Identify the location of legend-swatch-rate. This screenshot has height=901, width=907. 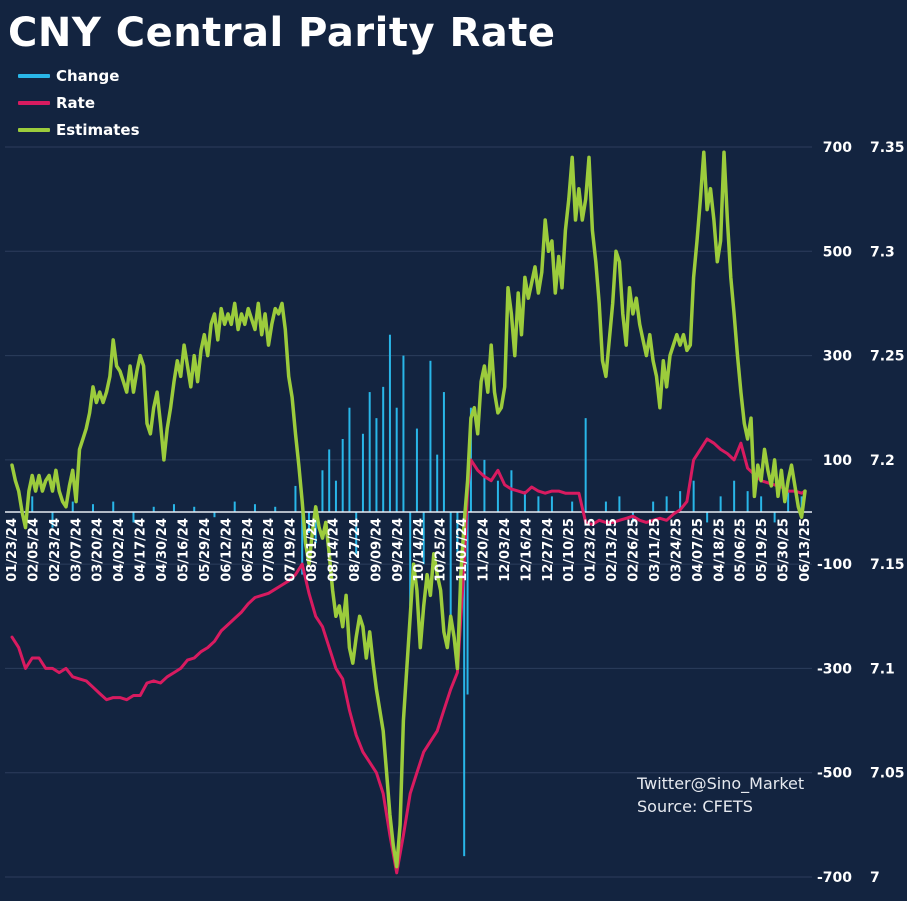
(34, 102).